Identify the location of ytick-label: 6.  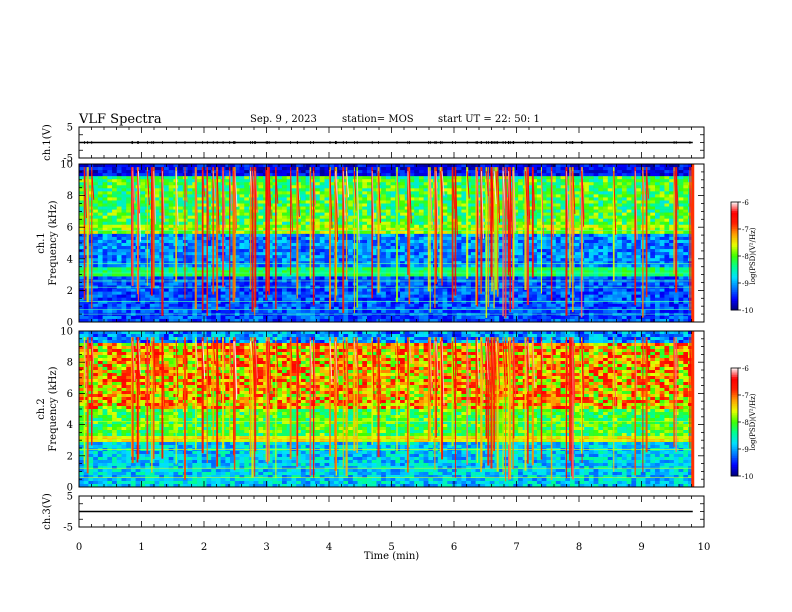
(70, 394).